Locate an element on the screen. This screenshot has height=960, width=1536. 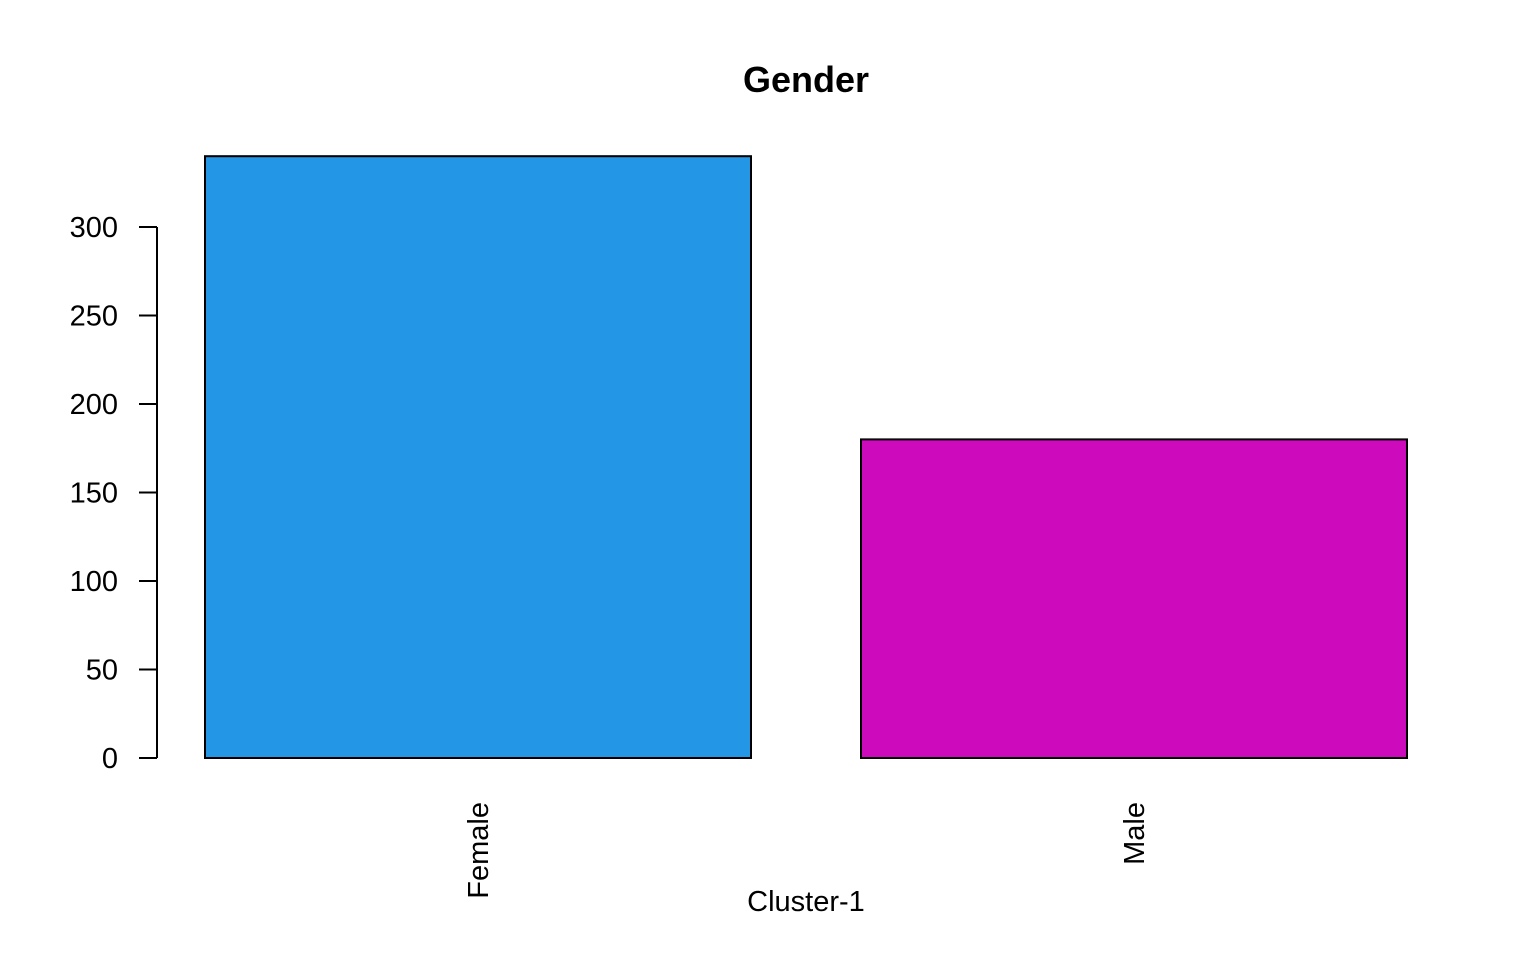
y-tick-label: 200 is located at coordinates (94, 405).